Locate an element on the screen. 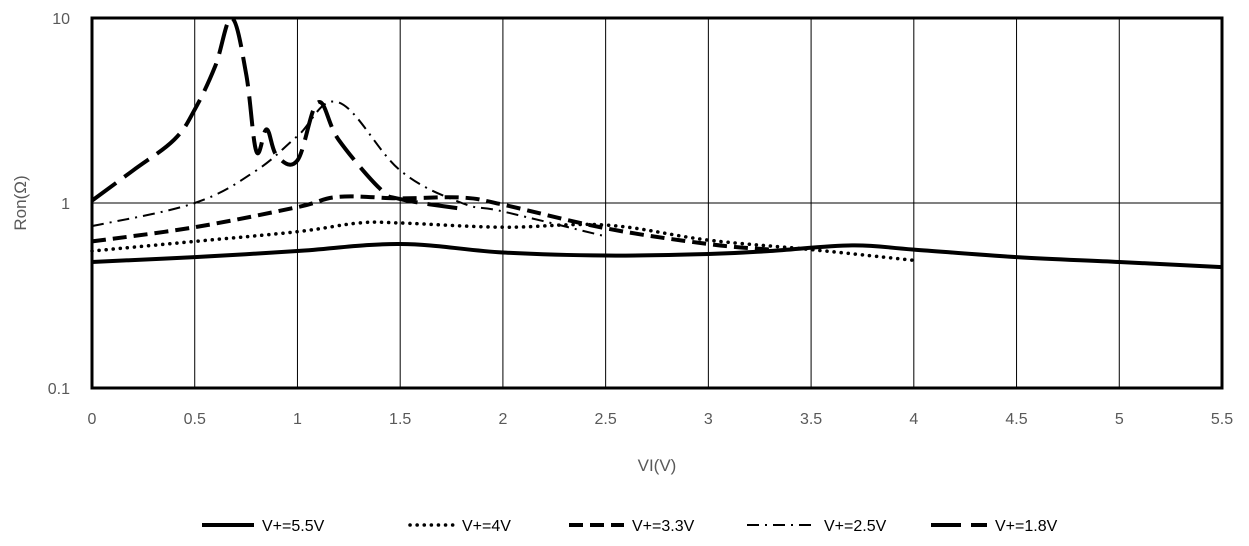 This screenshot has height=546, width=1249. legend-label-4: V+=2.5V is located at coordinates (855, 526).